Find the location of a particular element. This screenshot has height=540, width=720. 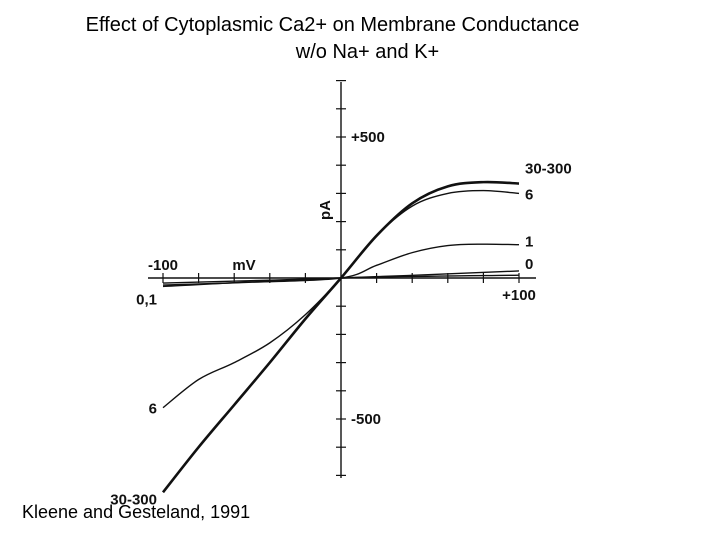

x-axis-label: mV is located at coordinates (243, 265).